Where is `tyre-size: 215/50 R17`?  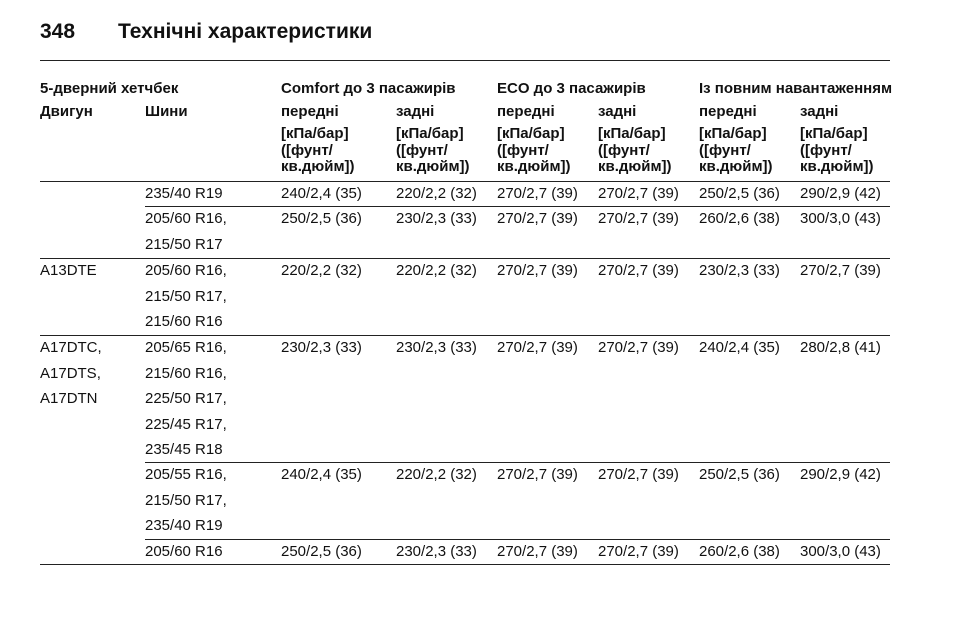 tyre-size: 215/50 R17 is located at coordinates (184, 244).